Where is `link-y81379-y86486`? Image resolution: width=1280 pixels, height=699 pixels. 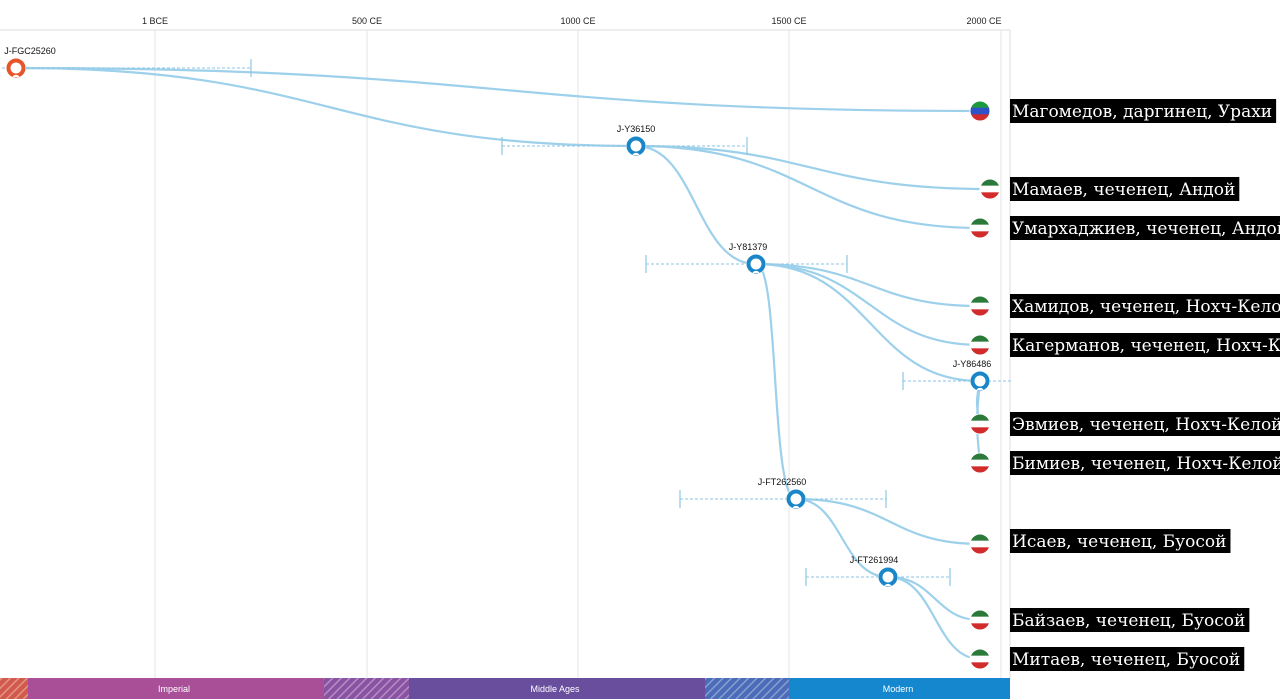
link-y81379-y86486 is located at coordinates (868, 322).